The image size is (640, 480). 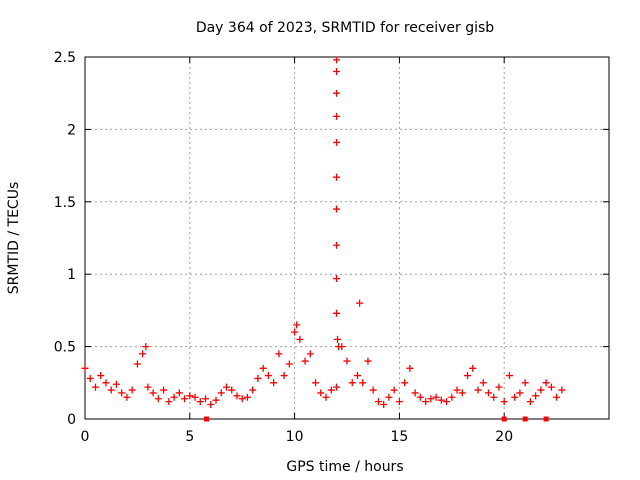 What do you see at coordinates (504, 437) in the screenshot?
I see `x-tick-label: 20` at bounding box center [504, 437].